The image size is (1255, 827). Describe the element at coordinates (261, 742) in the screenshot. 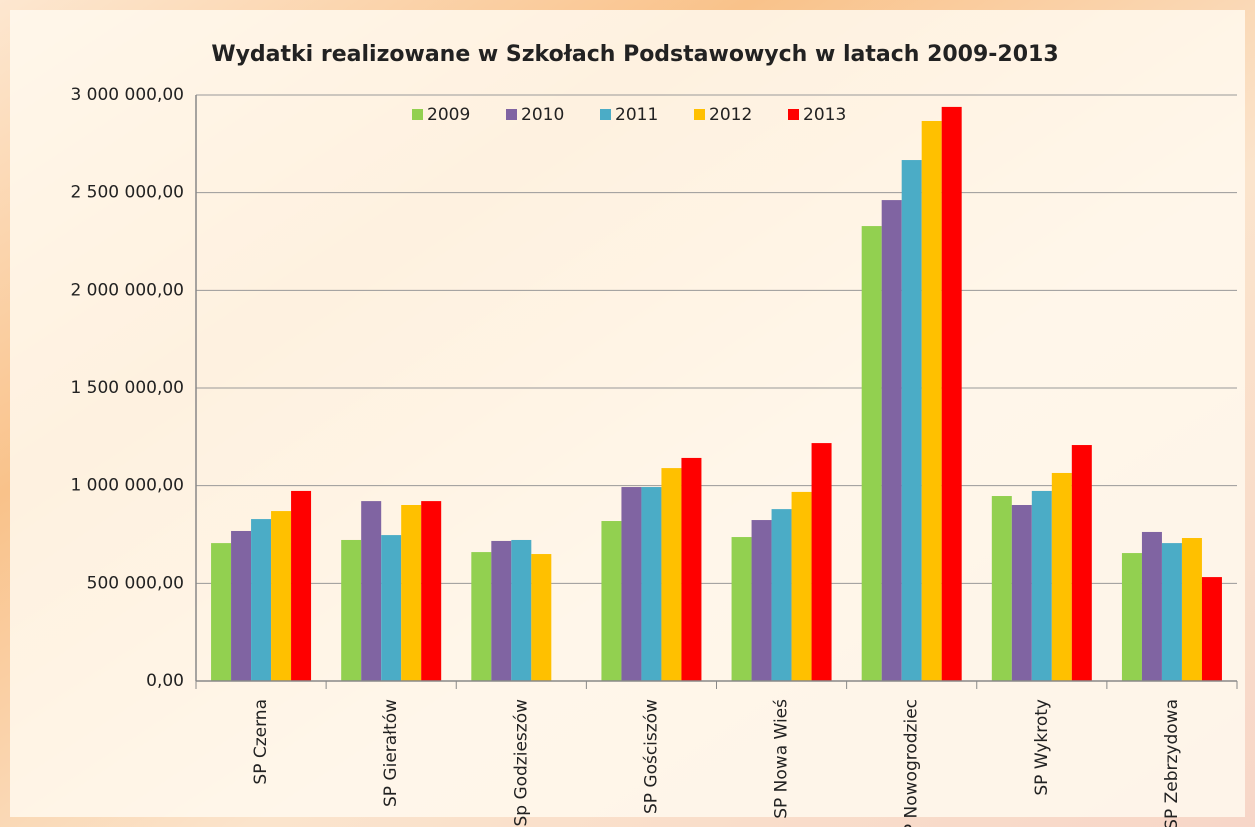

I see `x-tick-label: SP Czerna` at that location.